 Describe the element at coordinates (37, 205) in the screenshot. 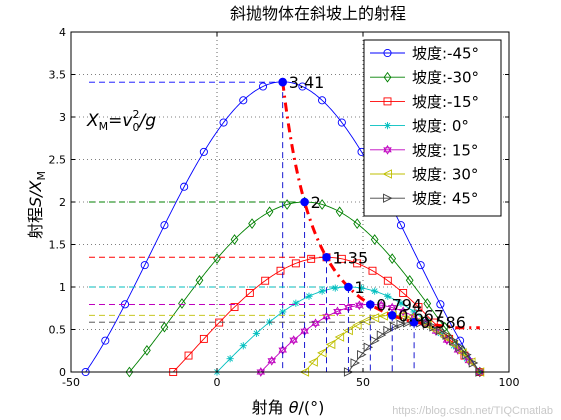

I see `y-axis-label: 射程S/XM` at that location.